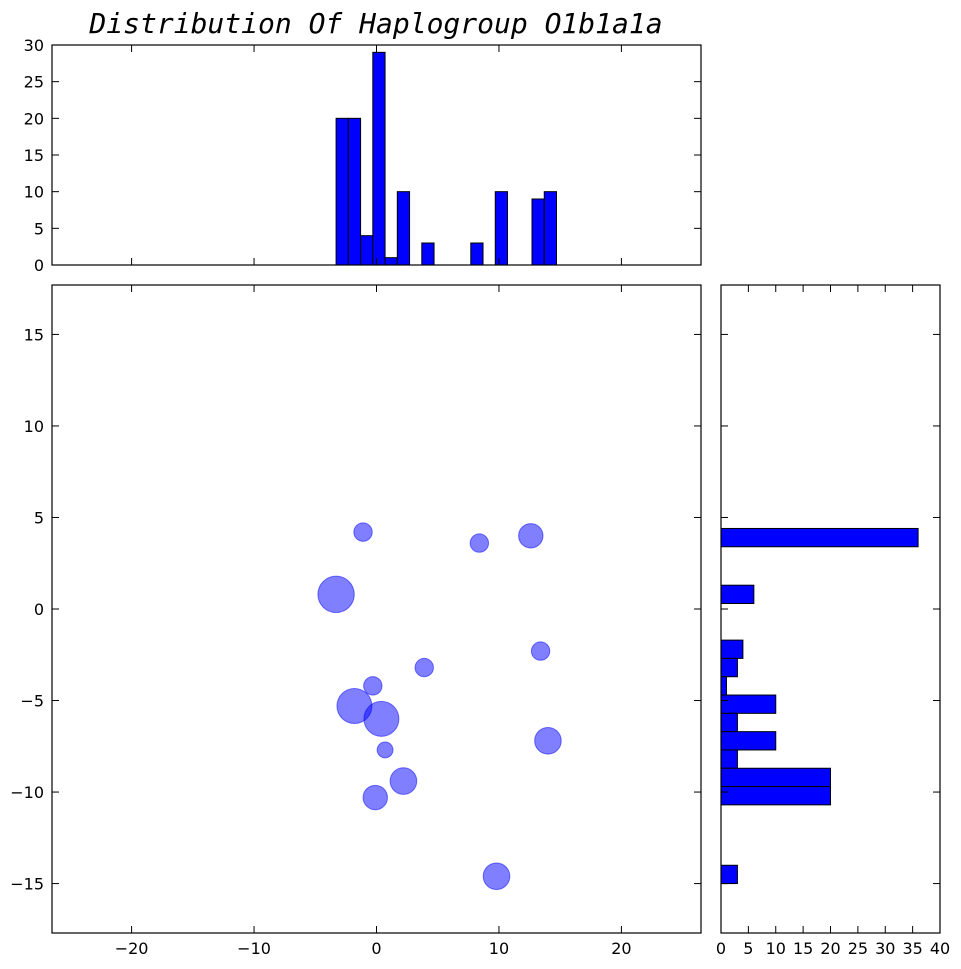  What do you see at coordinates (375, 23) in the screenshot?
I see `chart-title: Distribution Of Haplogroup O1b1a1a` at bounding box center [375, 23].